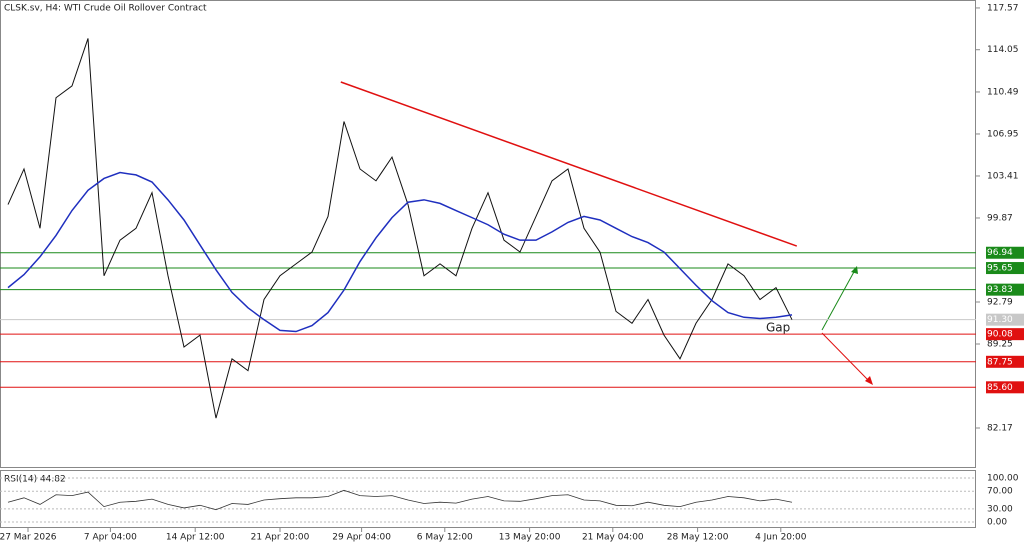 The height and width of the screenshot is (545, 1024). I want to click on y-tick-label: 103.41, so click(1003, 176).